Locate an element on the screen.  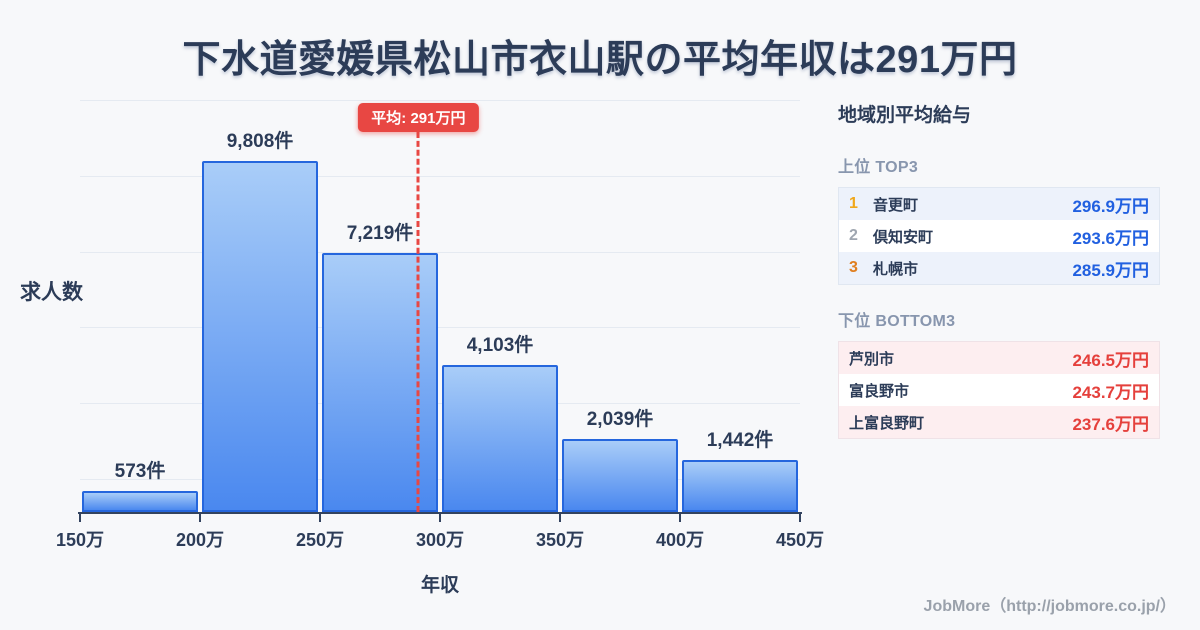
top3-list: 1 音更町 296.9万円 2 倶知安町 293.6万円 3 札幌市 285.9万円 is located at coordinates (999, 236).